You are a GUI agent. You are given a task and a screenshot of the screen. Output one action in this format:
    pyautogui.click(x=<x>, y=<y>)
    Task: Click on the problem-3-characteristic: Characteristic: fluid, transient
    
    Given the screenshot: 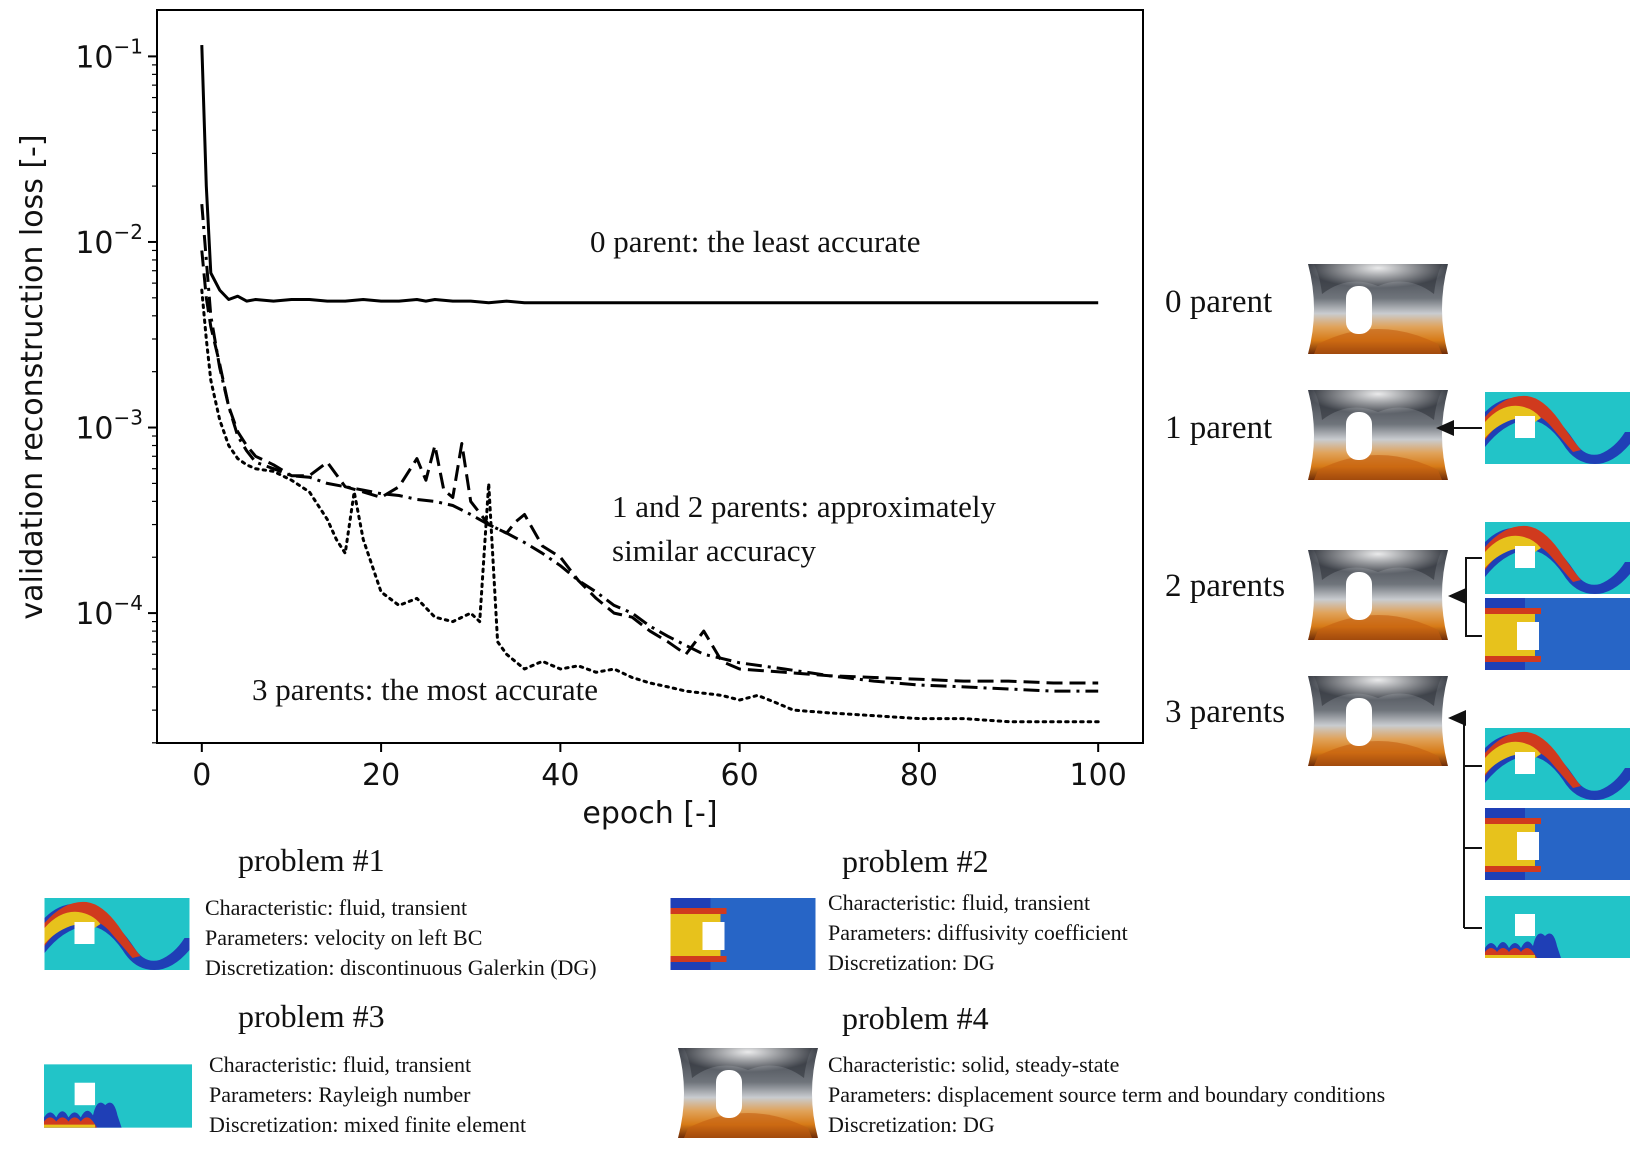 What is the action you would take?
    pyautogui.click(x=340, y=1064)
    